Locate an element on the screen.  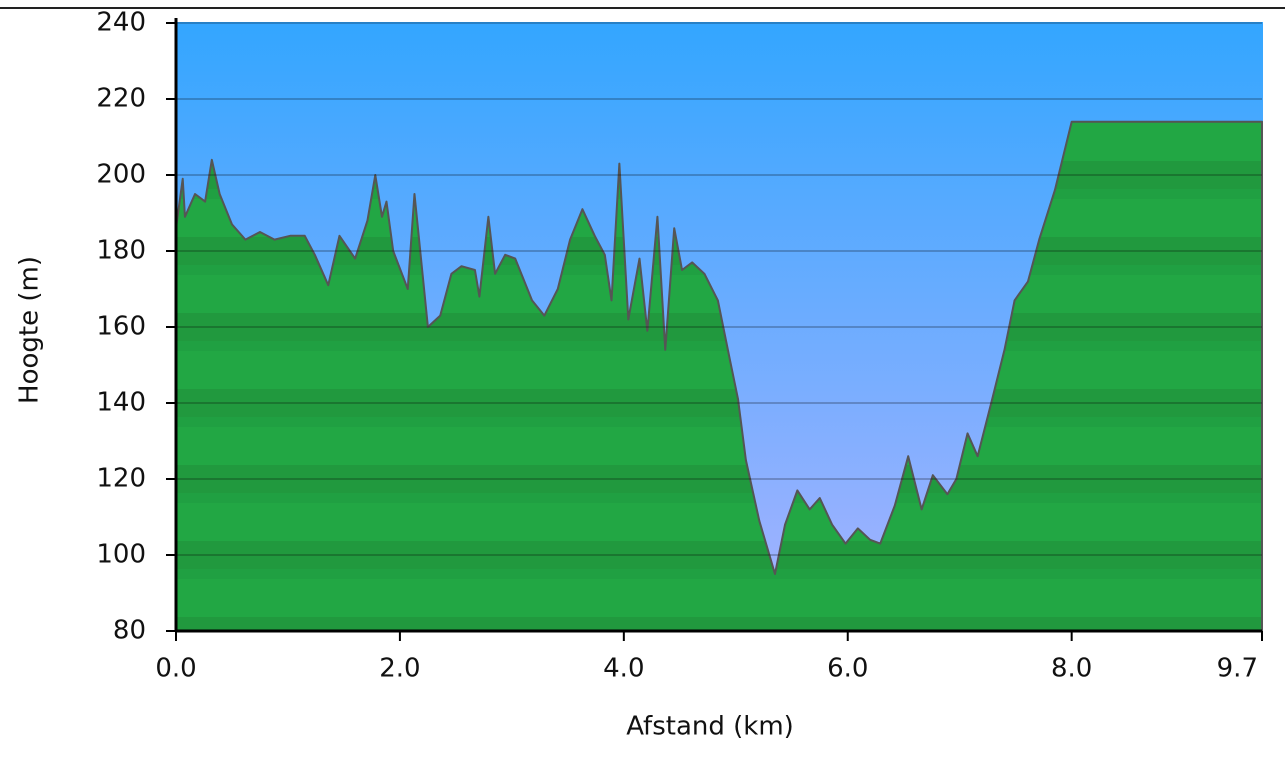
y-axis-label: Hoogte (m) is located at coordinates (30, 330).